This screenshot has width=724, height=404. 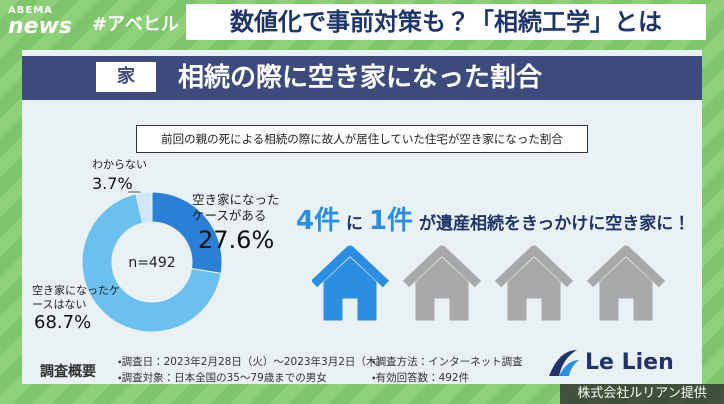 What do you see at coordinates (564, 363) in the screenshot?
I see `company-mark` at bounding box center [564, 363].